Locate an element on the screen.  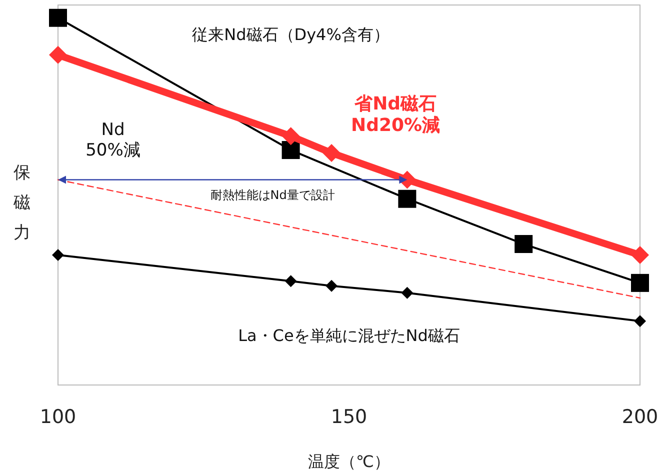
series-label: 省Nd磁石 Nd20%減 is located at coordinates (395, 115).